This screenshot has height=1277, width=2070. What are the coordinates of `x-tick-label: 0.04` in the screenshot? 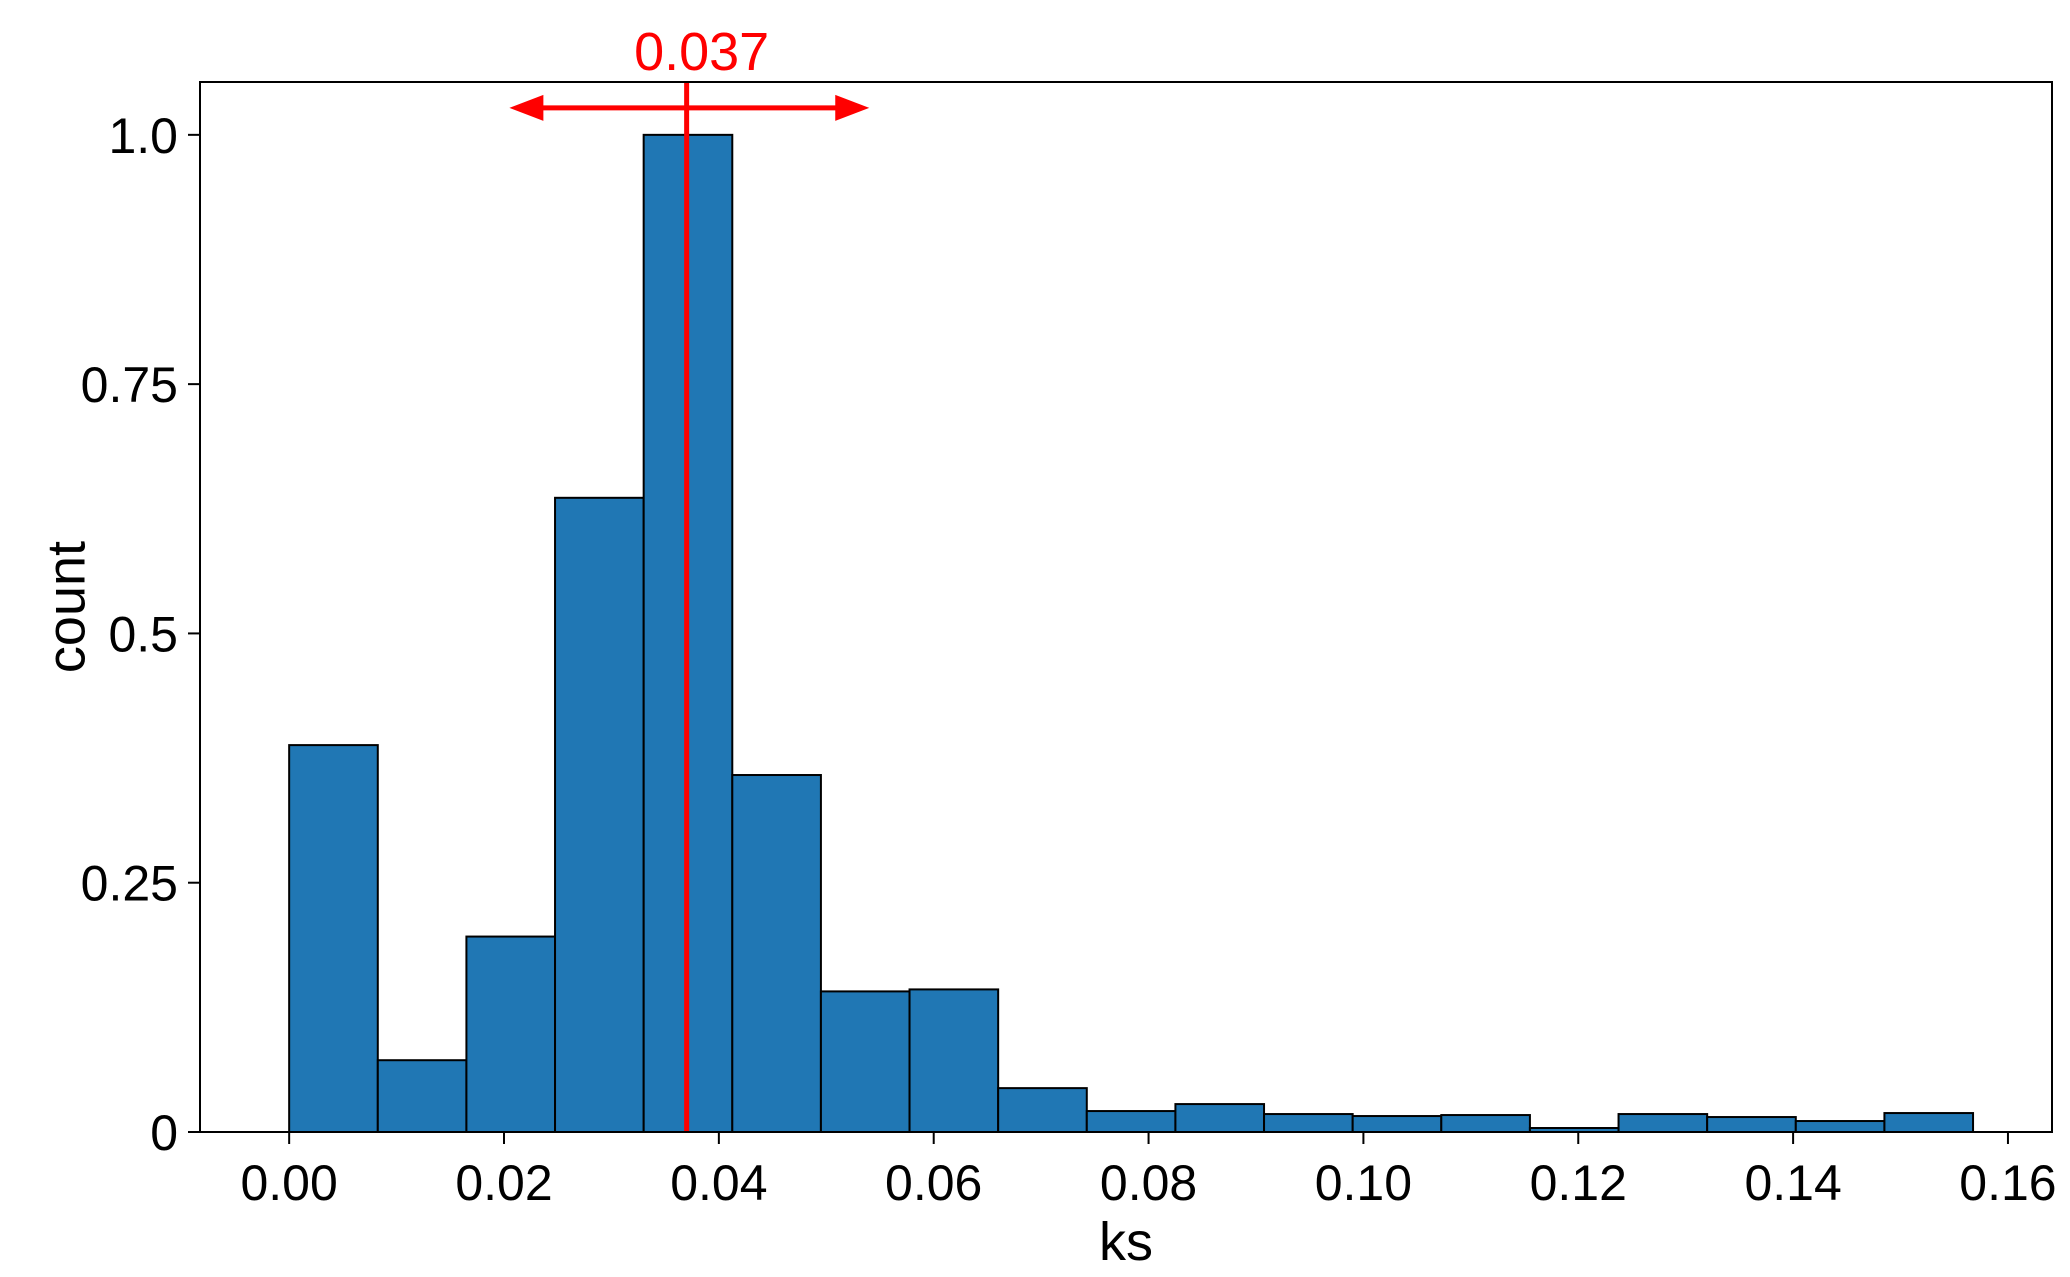 It's located at (718, 1183).